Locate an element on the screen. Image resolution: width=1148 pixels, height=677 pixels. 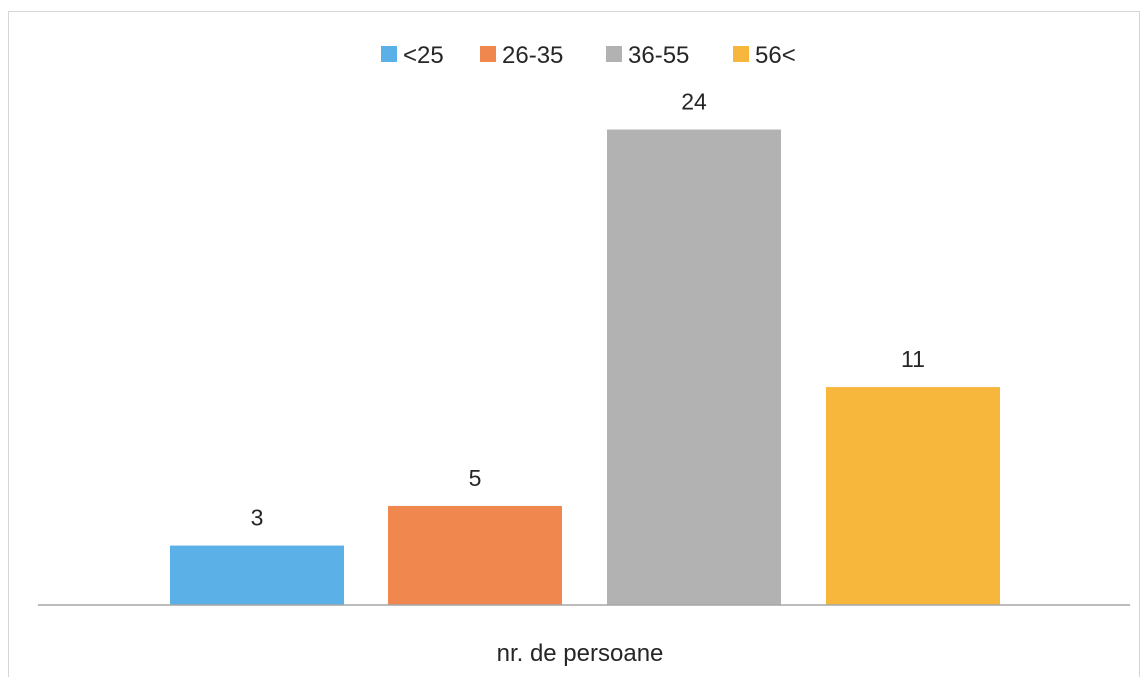
data-label-26-35: 5 is located at coordinates (475, 478).